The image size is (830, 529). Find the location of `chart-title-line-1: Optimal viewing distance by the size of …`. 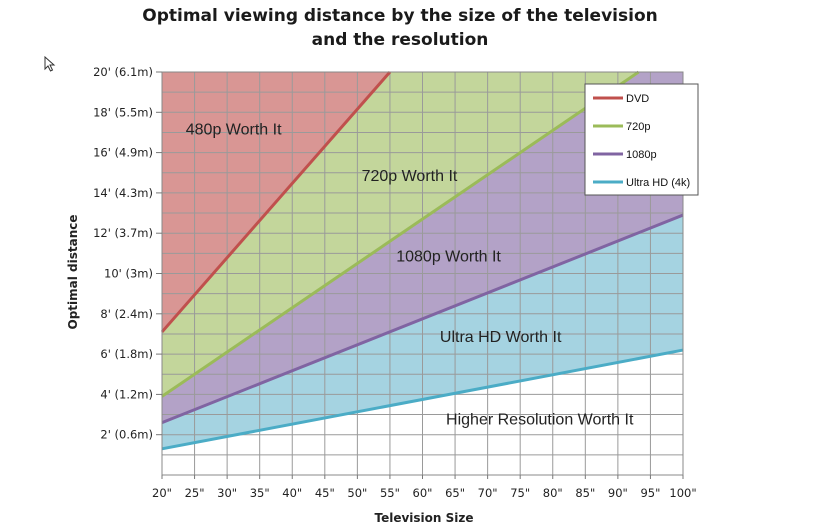

chart-title-line-1: Optimal viewing distance by the size of … is located at coordinates (399, 16).